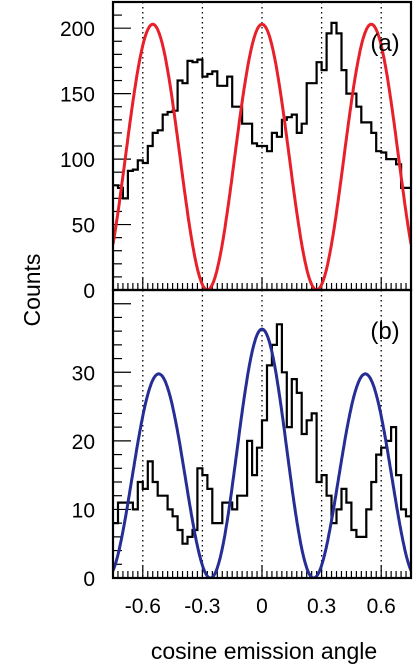  I want to click on x-tick-label: 0.6, so click(381, 606).